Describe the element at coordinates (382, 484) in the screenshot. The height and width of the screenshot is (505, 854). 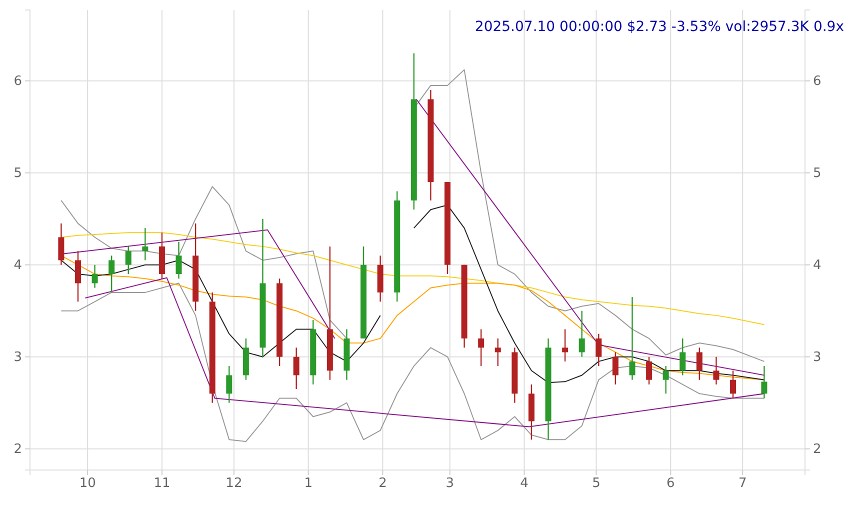
I see `x-tick-label: 2` at that location.